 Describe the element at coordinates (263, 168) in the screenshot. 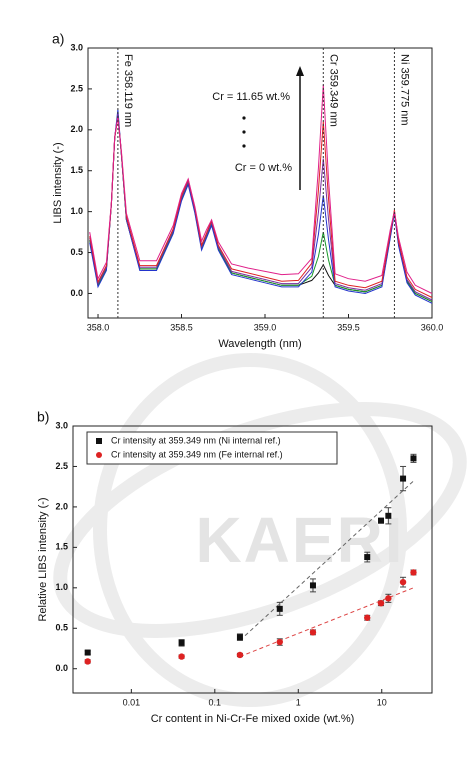

I see `note: Cr = 0 wt.%` at that location.